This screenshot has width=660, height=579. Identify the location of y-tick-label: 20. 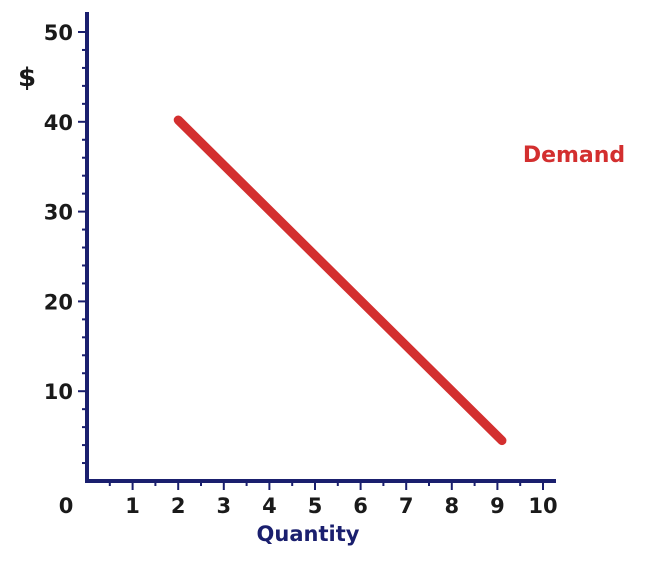
(58, 302).